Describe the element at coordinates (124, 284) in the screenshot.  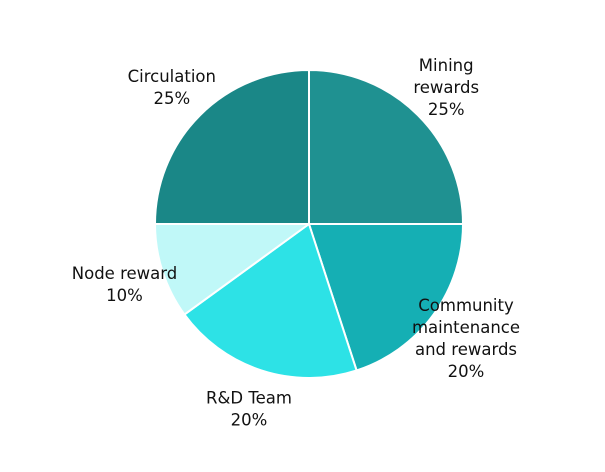
I see `slice-label: Node reward 10%` at that location.